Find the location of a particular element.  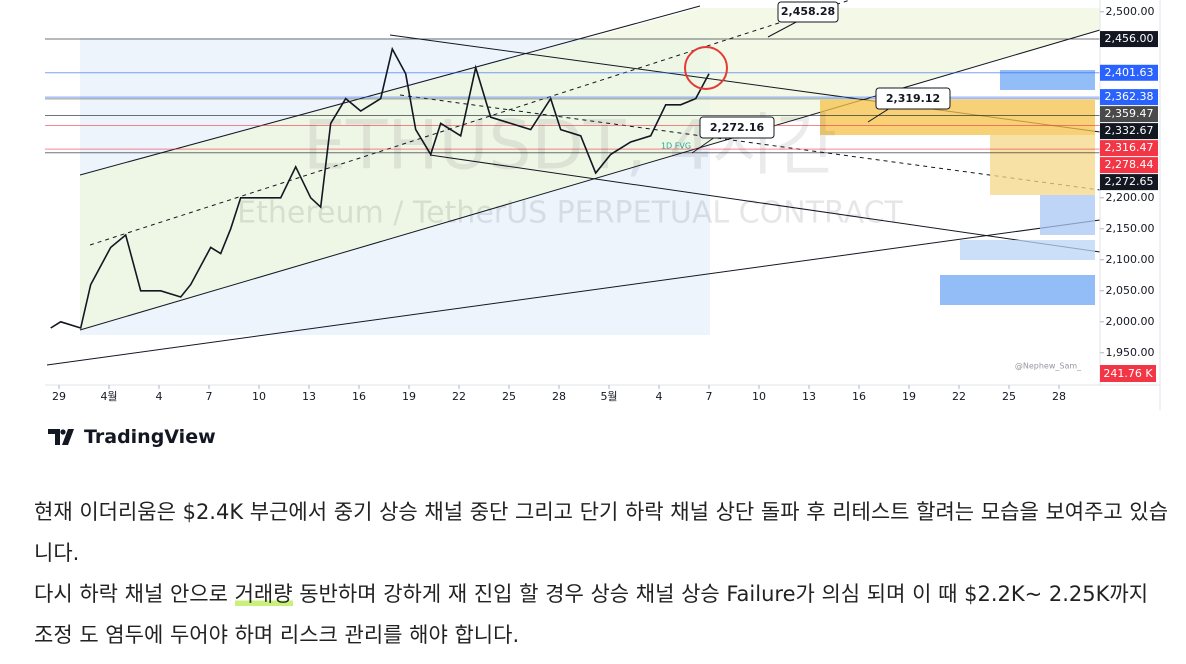

text: 다시 하락 채널 안으로 is located at coordinates (134, 594).